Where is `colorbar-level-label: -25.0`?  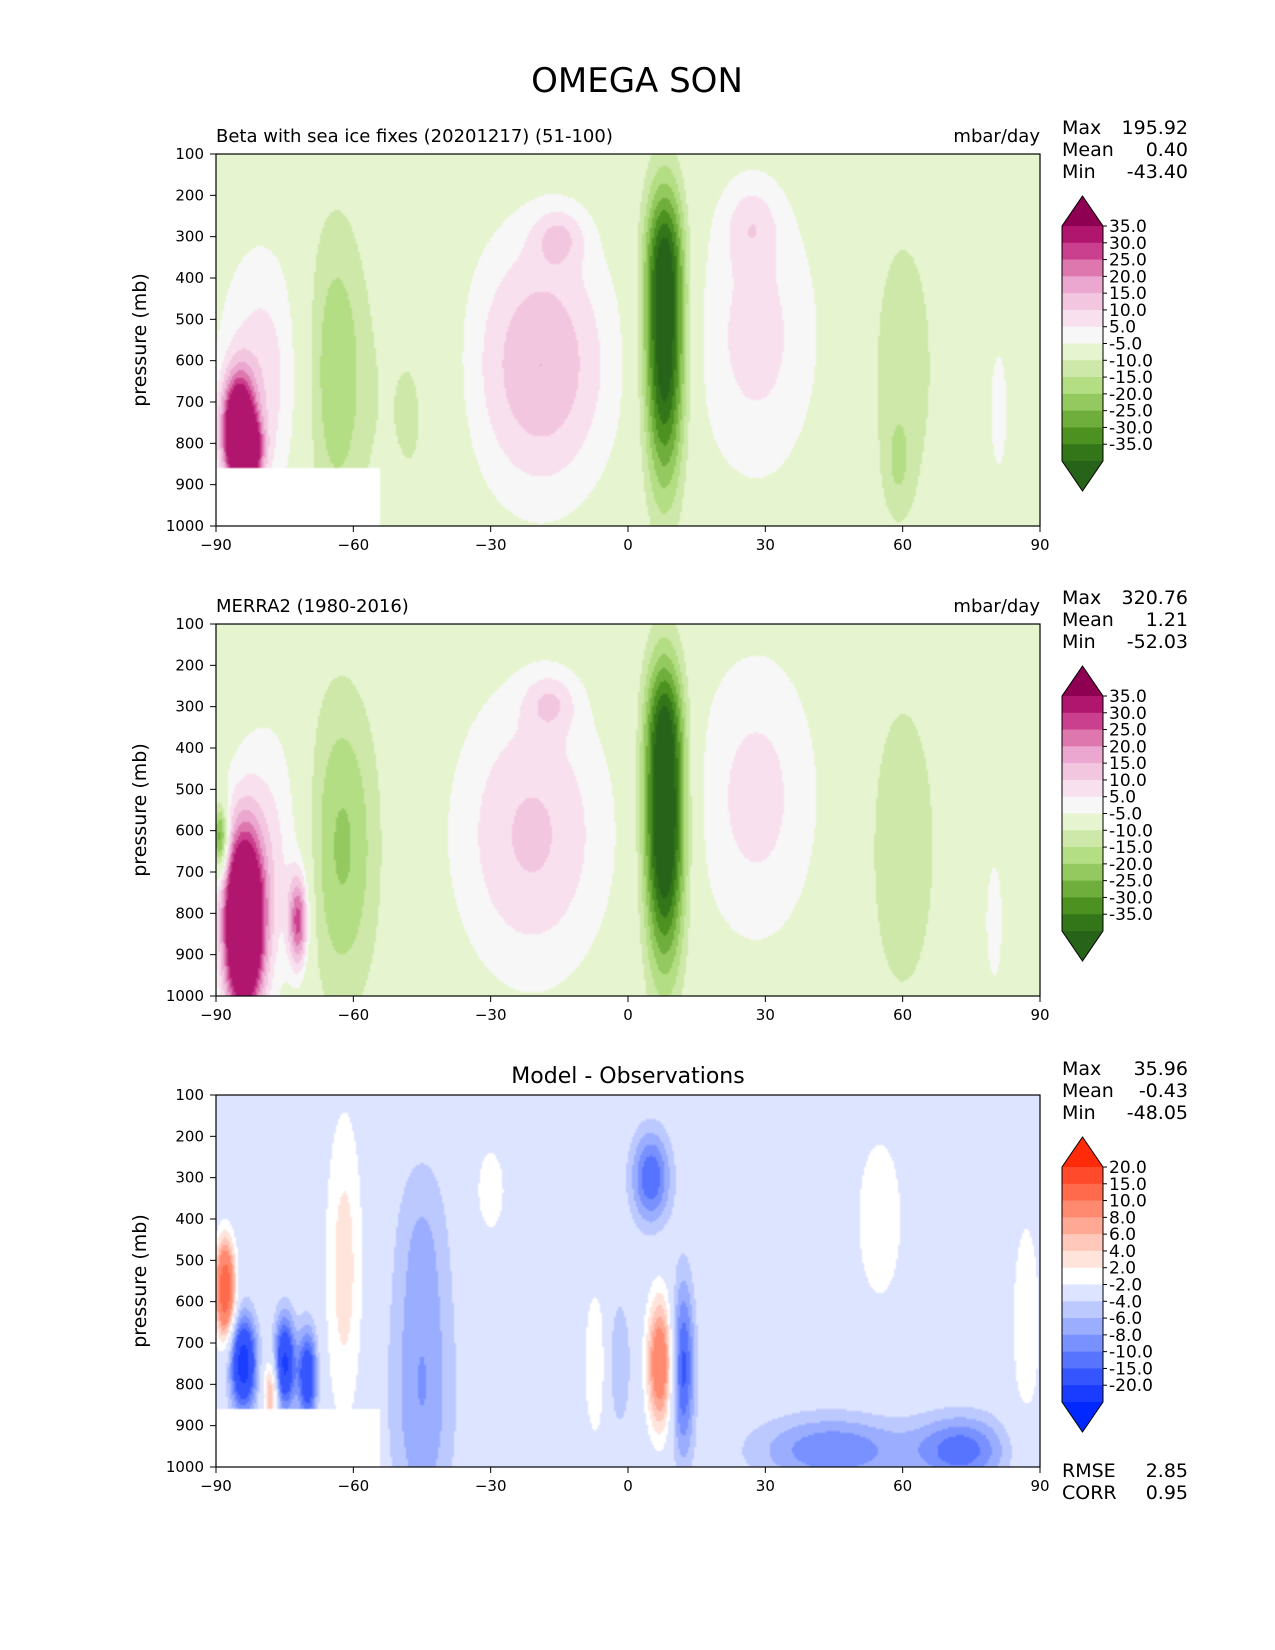 colorbar-level-label: -25.0 is located at coordinates (1131, 412).